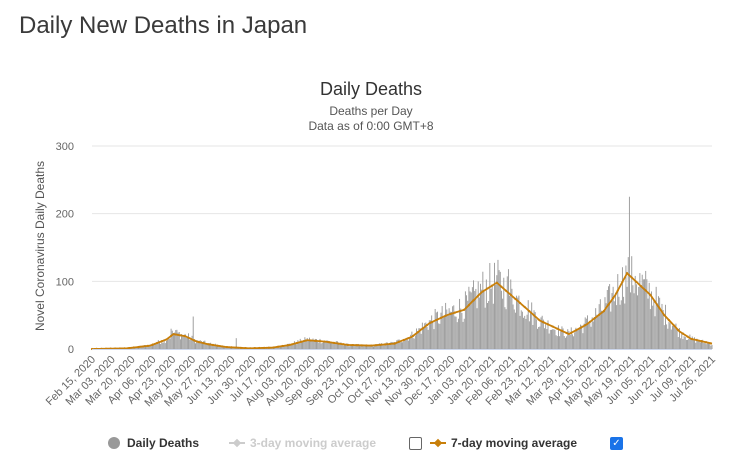  Describe the element at coordinates (153, 443) in the screenshot. I see `legend-item-daily: Daily Deaths` at that location.